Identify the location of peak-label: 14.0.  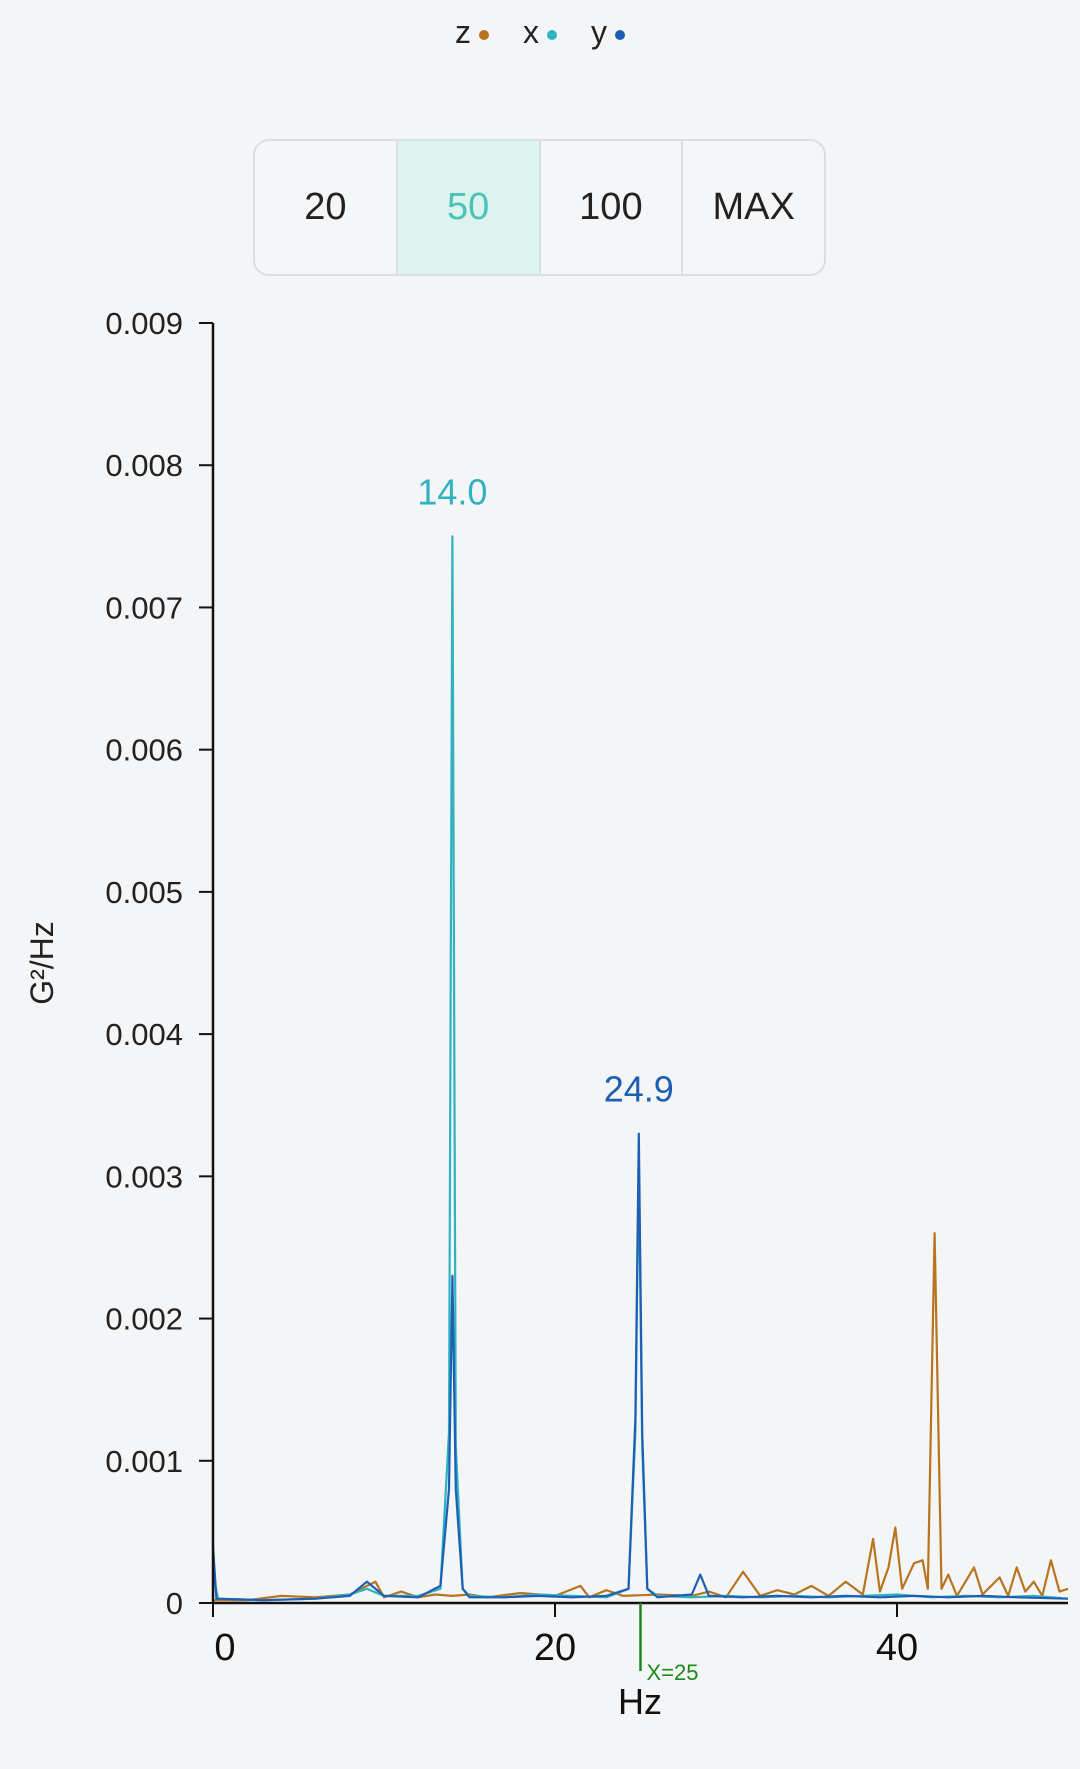
(452, 491).